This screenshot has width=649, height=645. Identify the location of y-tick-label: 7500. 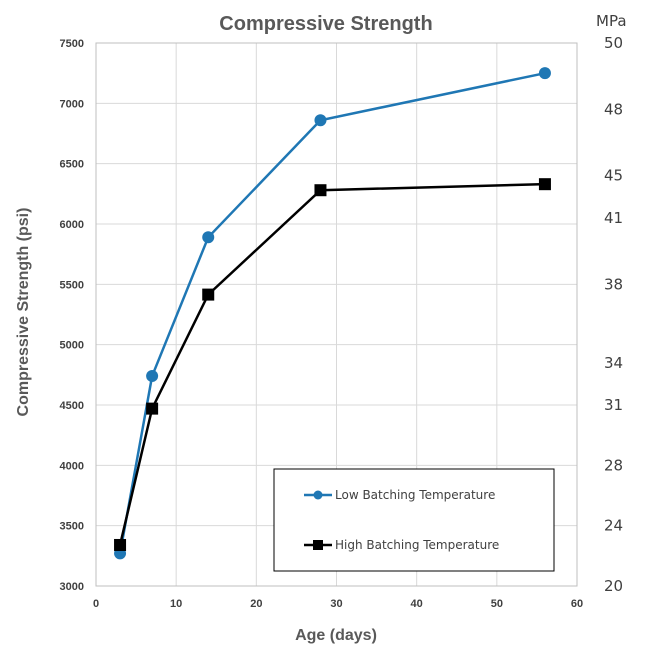
(72, 44).